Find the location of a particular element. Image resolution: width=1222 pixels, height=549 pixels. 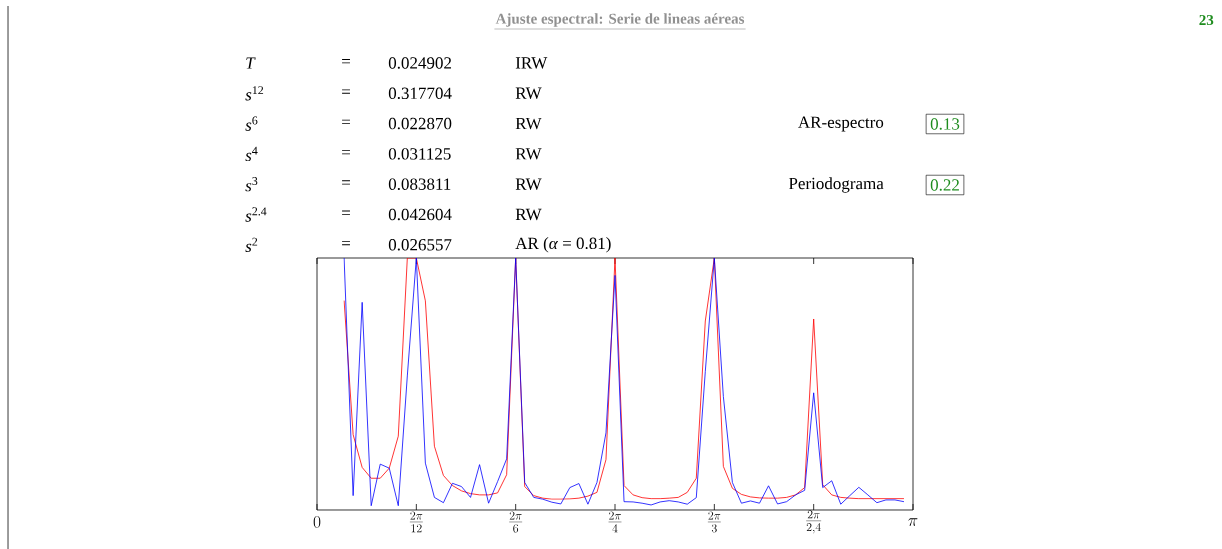

text: s$^{6}$ is located at coordinates (251, 123).